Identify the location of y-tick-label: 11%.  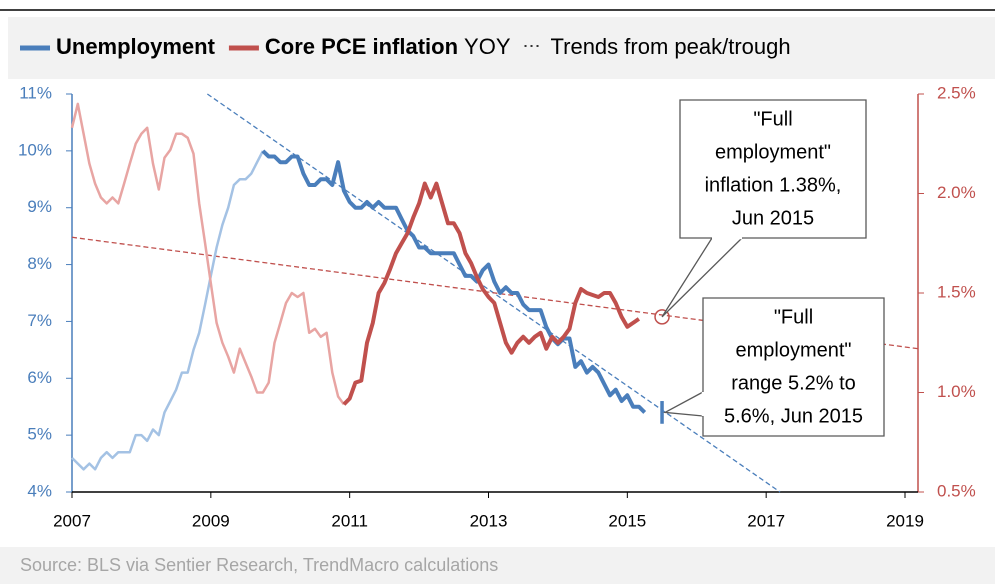
(35, 92).